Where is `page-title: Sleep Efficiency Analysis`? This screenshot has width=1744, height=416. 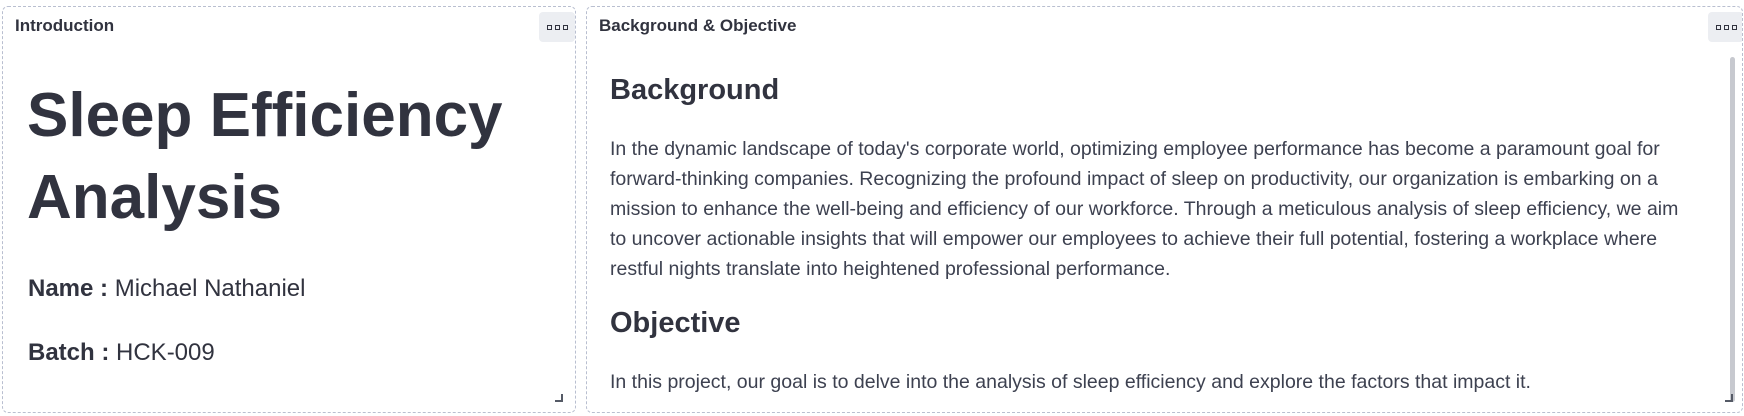
page-title: Sleep Efficiency Analysis is located at coordinates (265, 156).